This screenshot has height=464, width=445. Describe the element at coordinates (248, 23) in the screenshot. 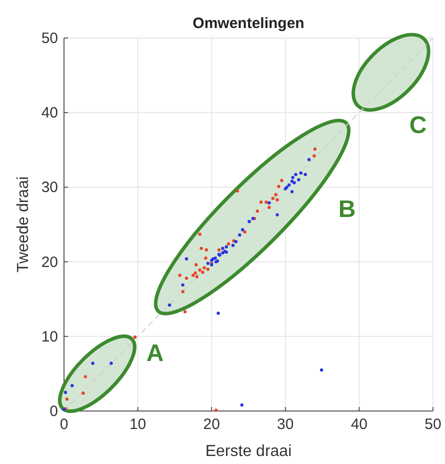

I see `chart-title: Omwentelingen` at that location.